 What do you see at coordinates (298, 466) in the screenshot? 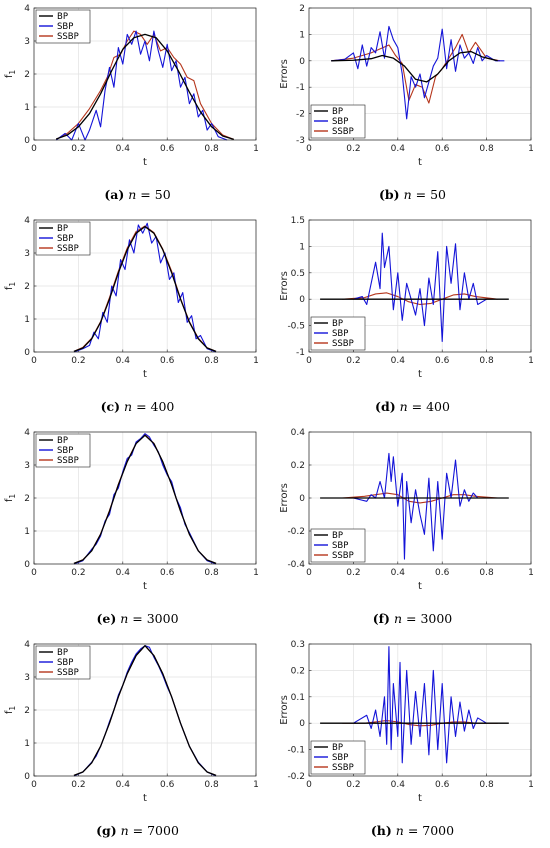
I see `y-tick-label: 0.2` at bounding box center [298, 466].